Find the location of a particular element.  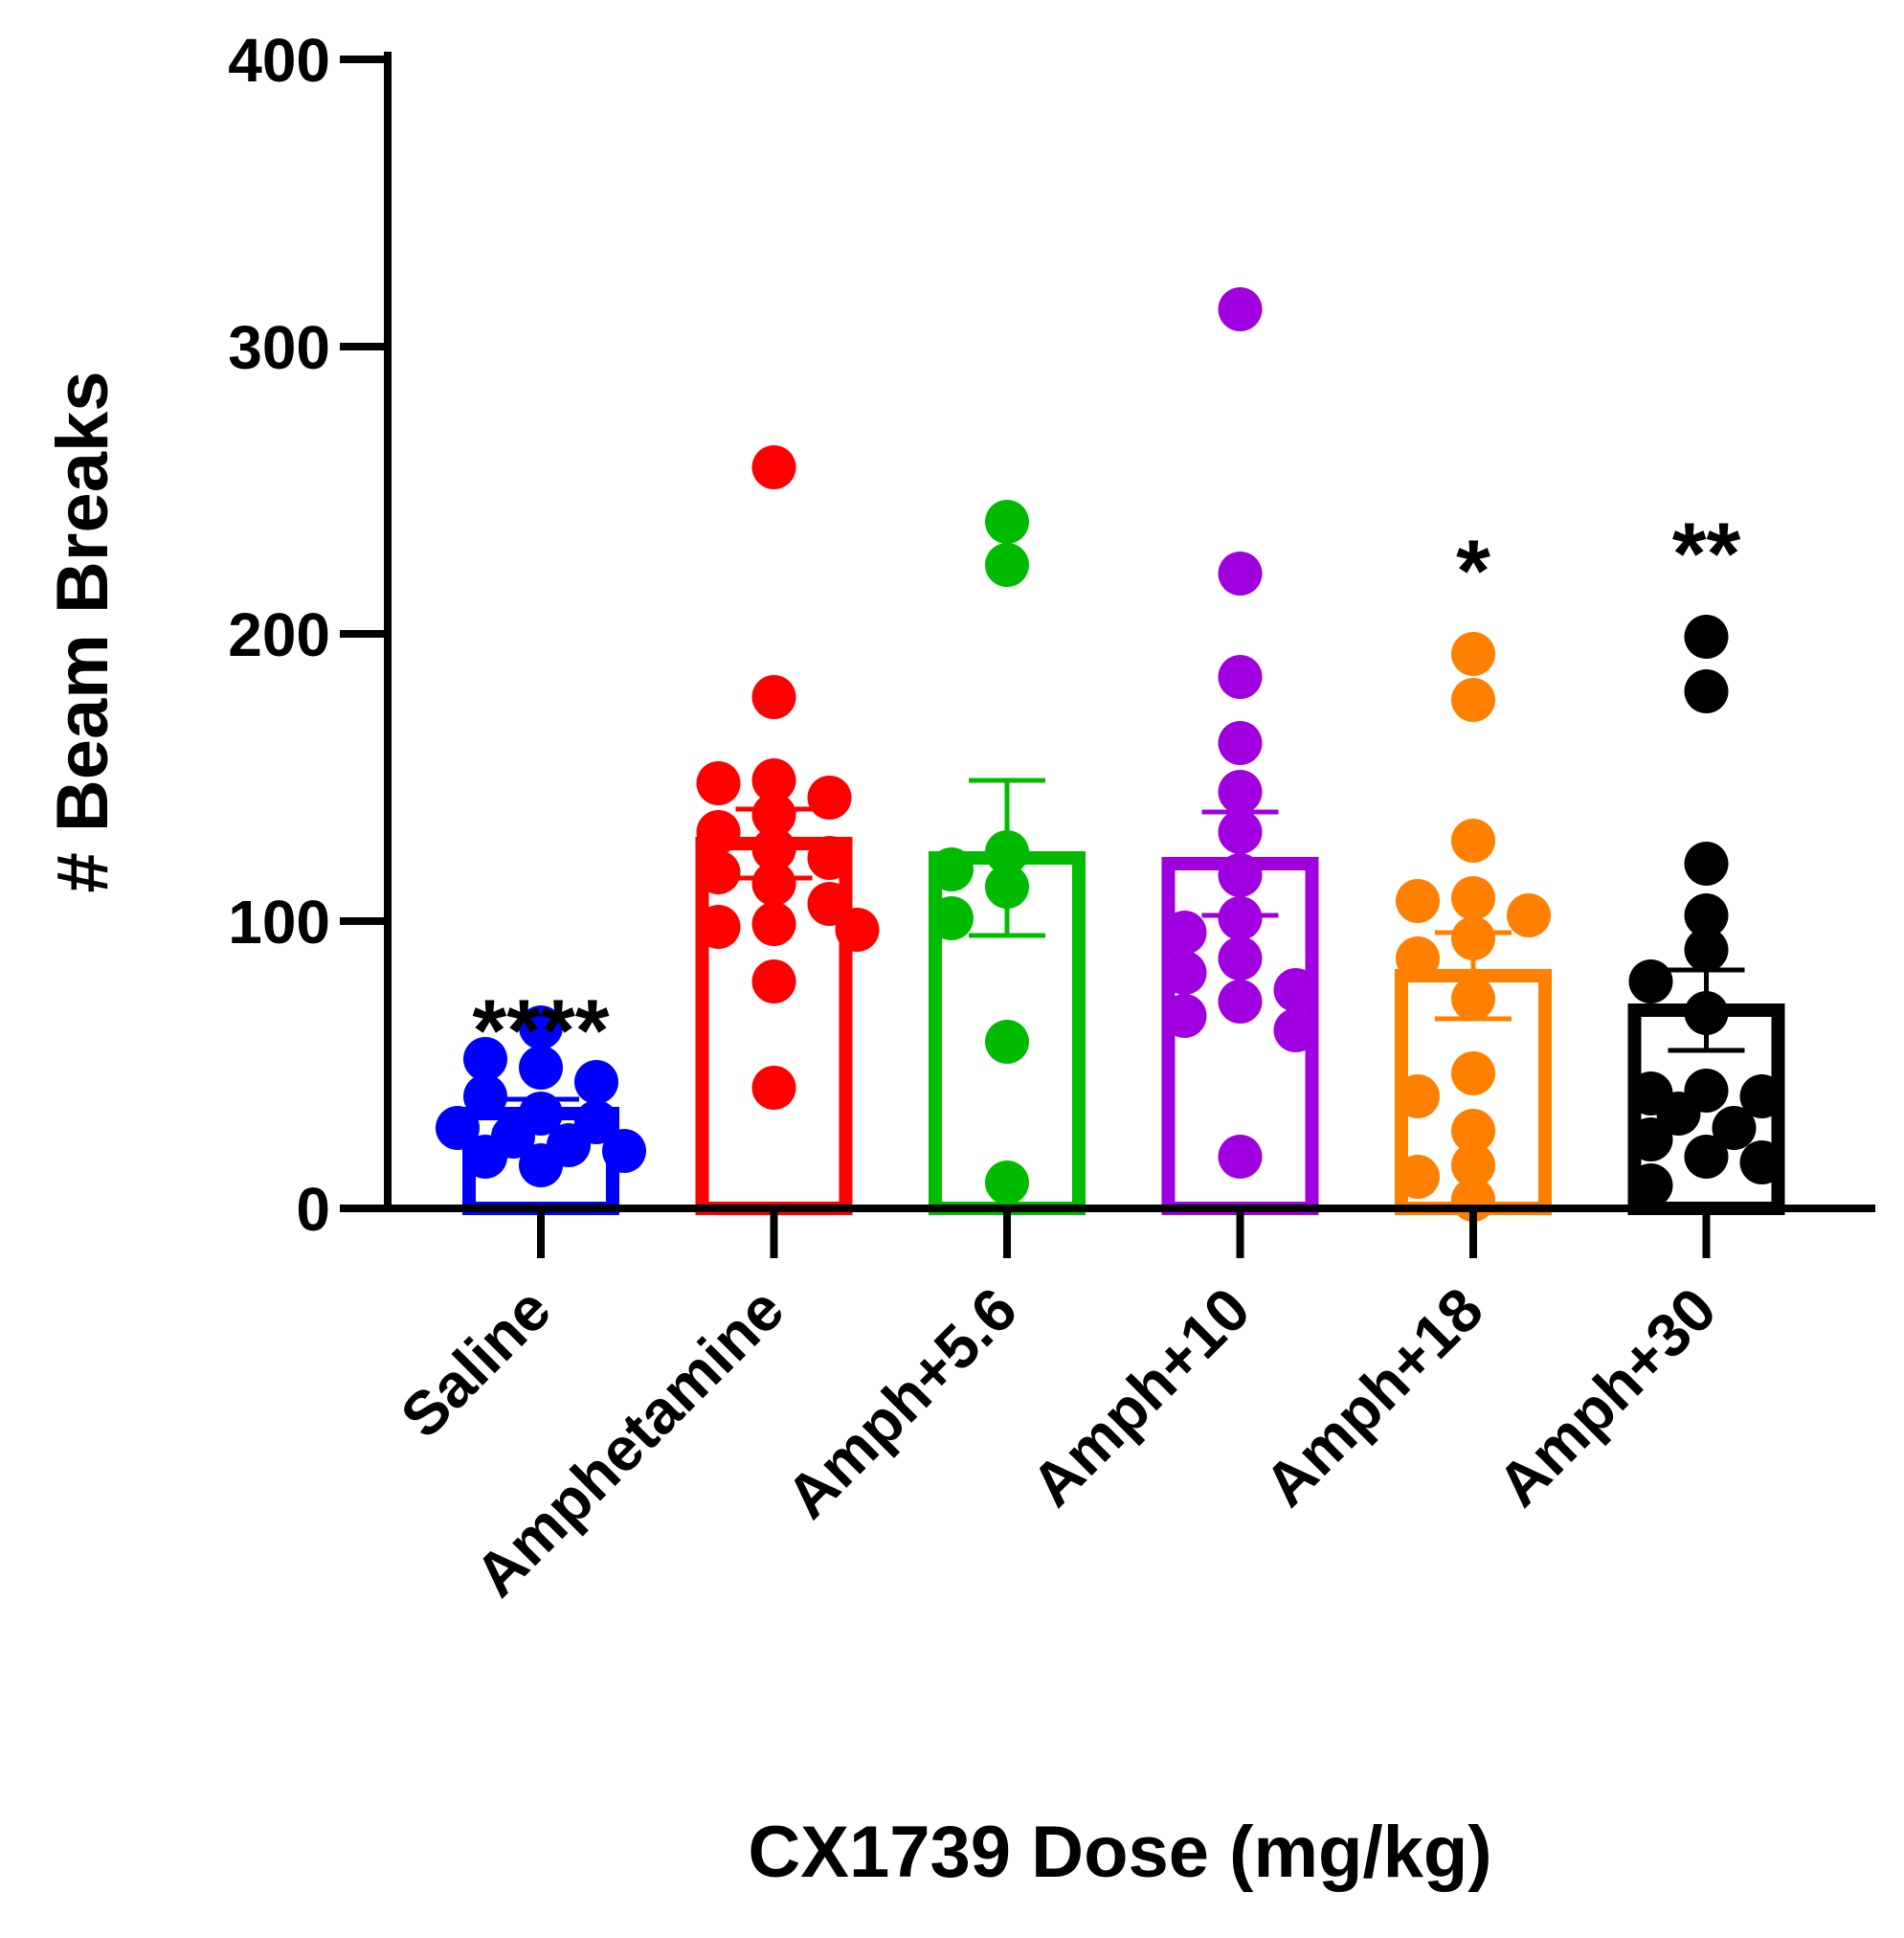

y-axis-title: # Beam Breaks is located at coordinates (83, 631).